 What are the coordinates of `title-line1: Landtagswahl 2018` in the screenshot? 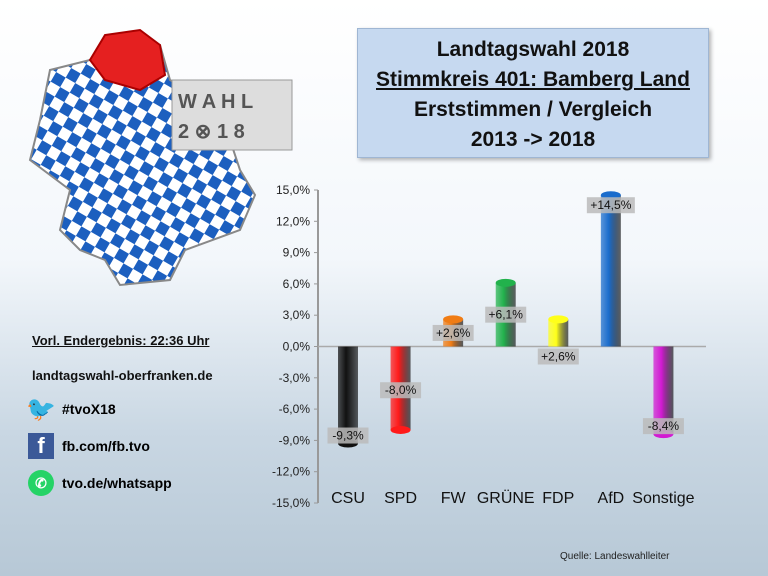 It's located at (533, 49).